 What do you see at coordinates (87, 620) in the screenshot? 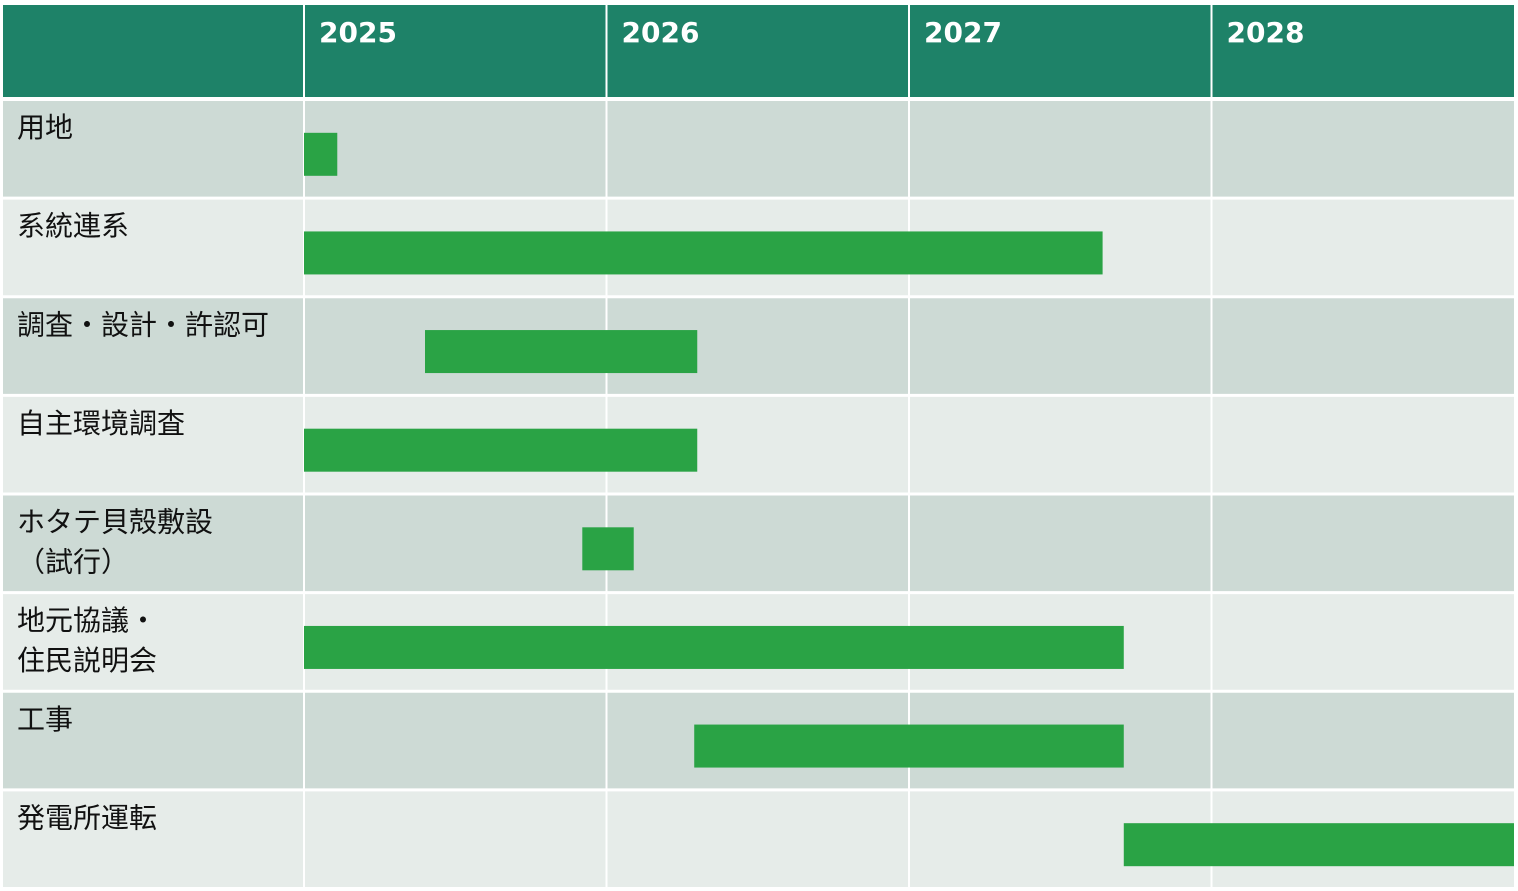
I see `task-label: 地元協議・` at bounding box center [87, 620].